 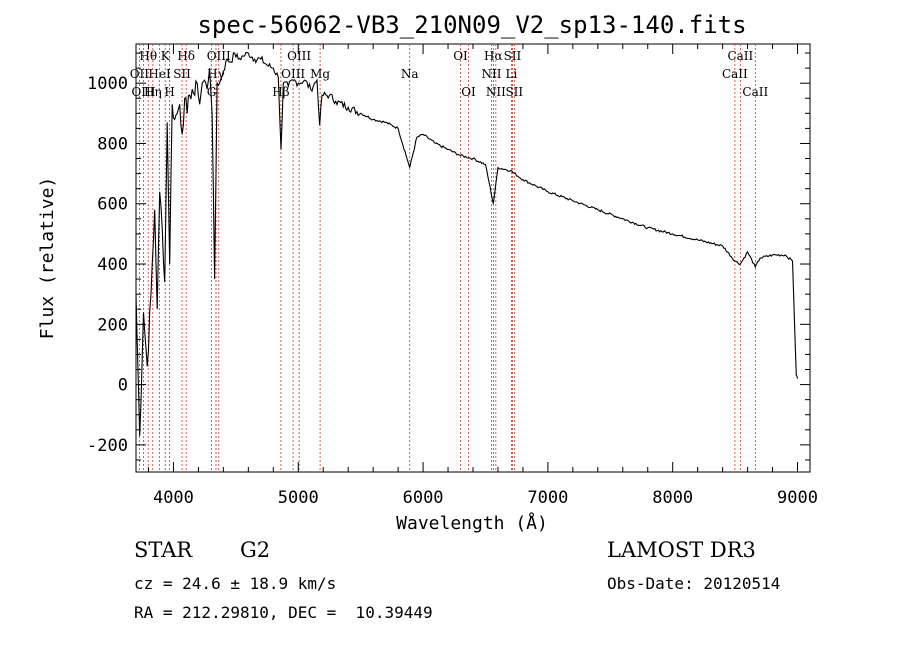 I want to click on spectral-line-label: Hδ, so click(x=186, y=56).